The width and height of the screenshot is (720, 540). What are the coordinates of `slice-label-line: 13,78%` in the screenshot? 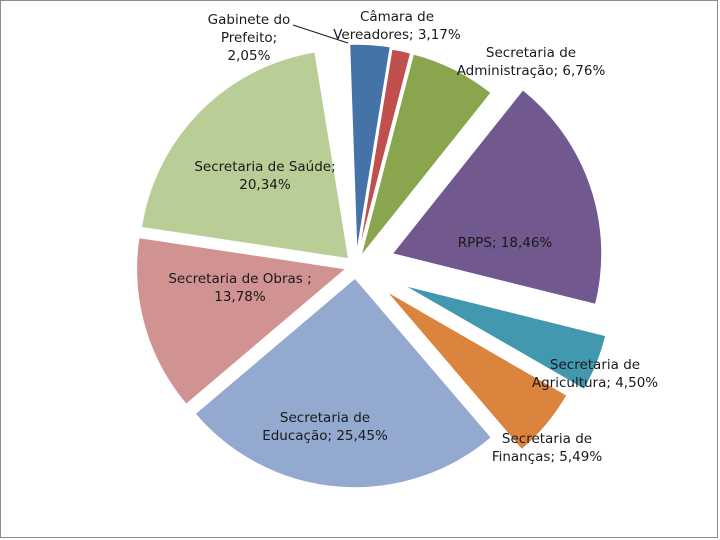 It's located at (240, 297).